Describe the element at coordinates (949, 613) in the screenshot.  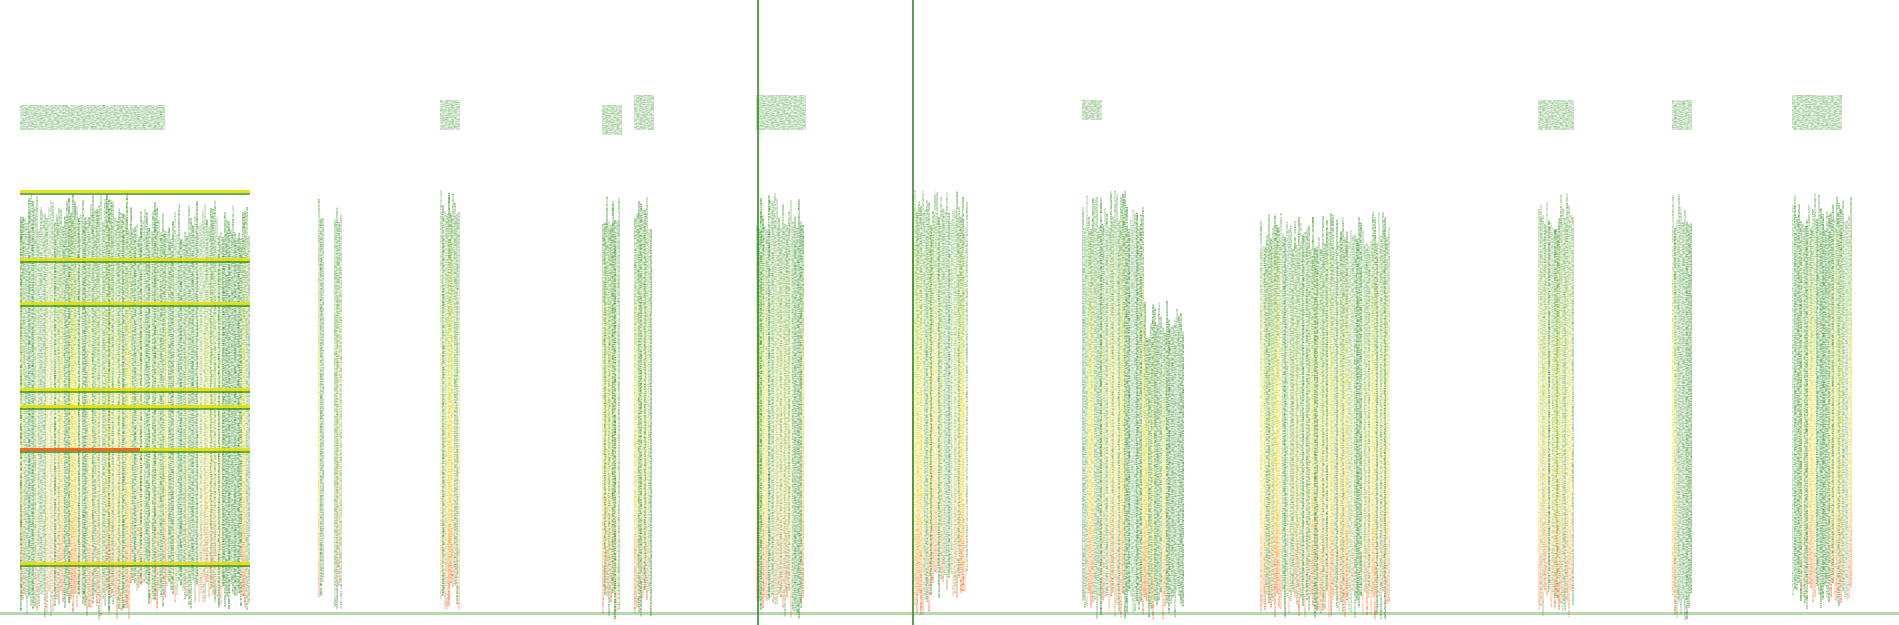
I see `baseline` at that location.